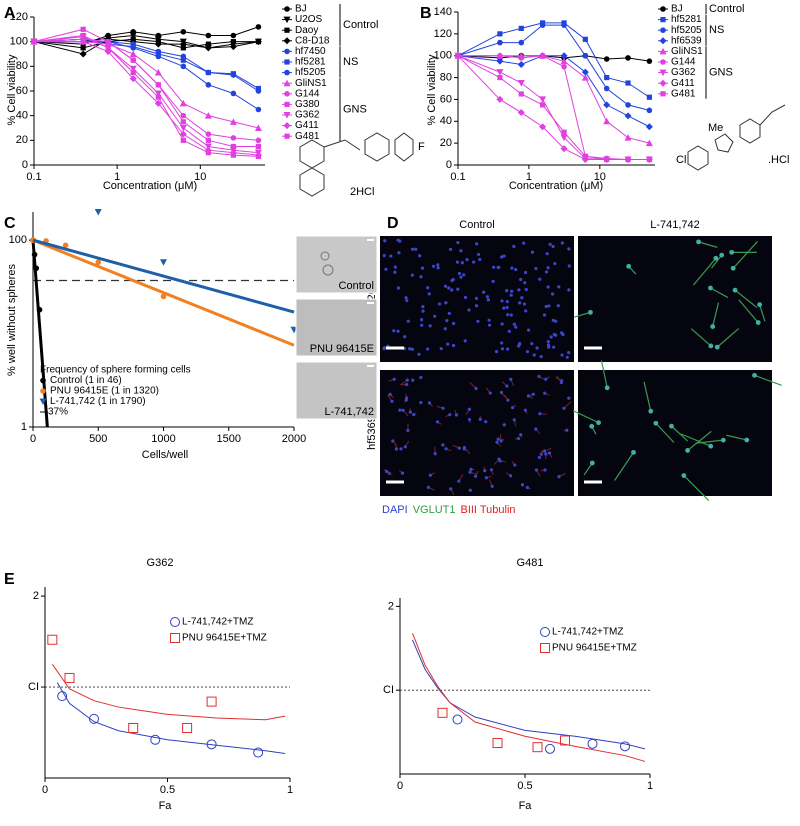 The height and width of the screenshot is (826, 800). What do you see at coordinates (311, 83) in the screenshot?
I see `legend-label: GliNS1` at bounding box center [311, 83].